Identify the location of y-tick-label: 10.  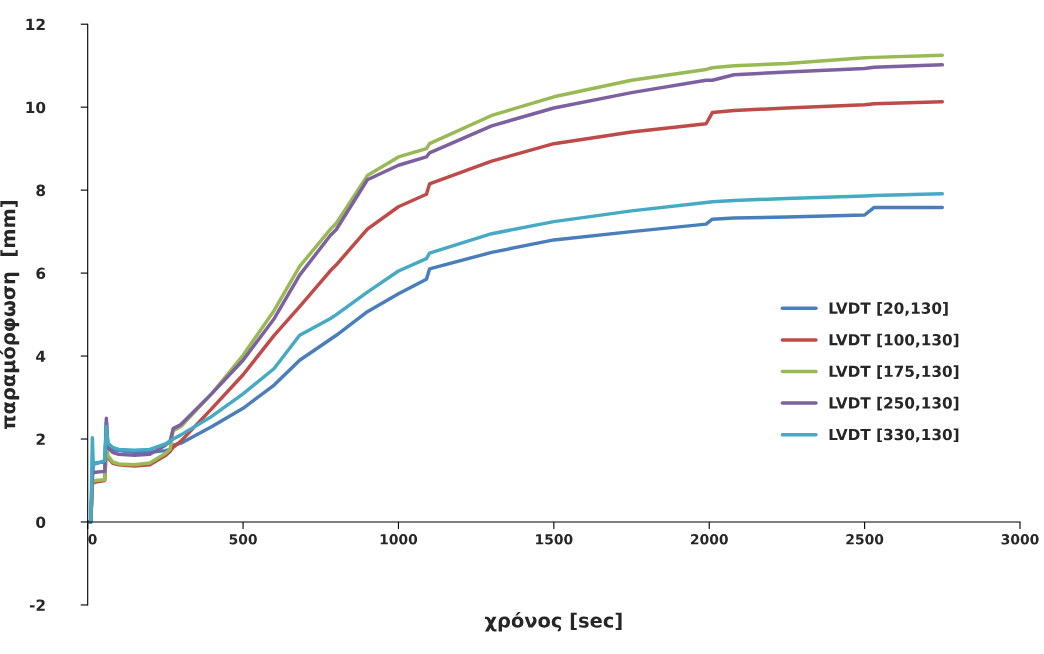
(36, 107).